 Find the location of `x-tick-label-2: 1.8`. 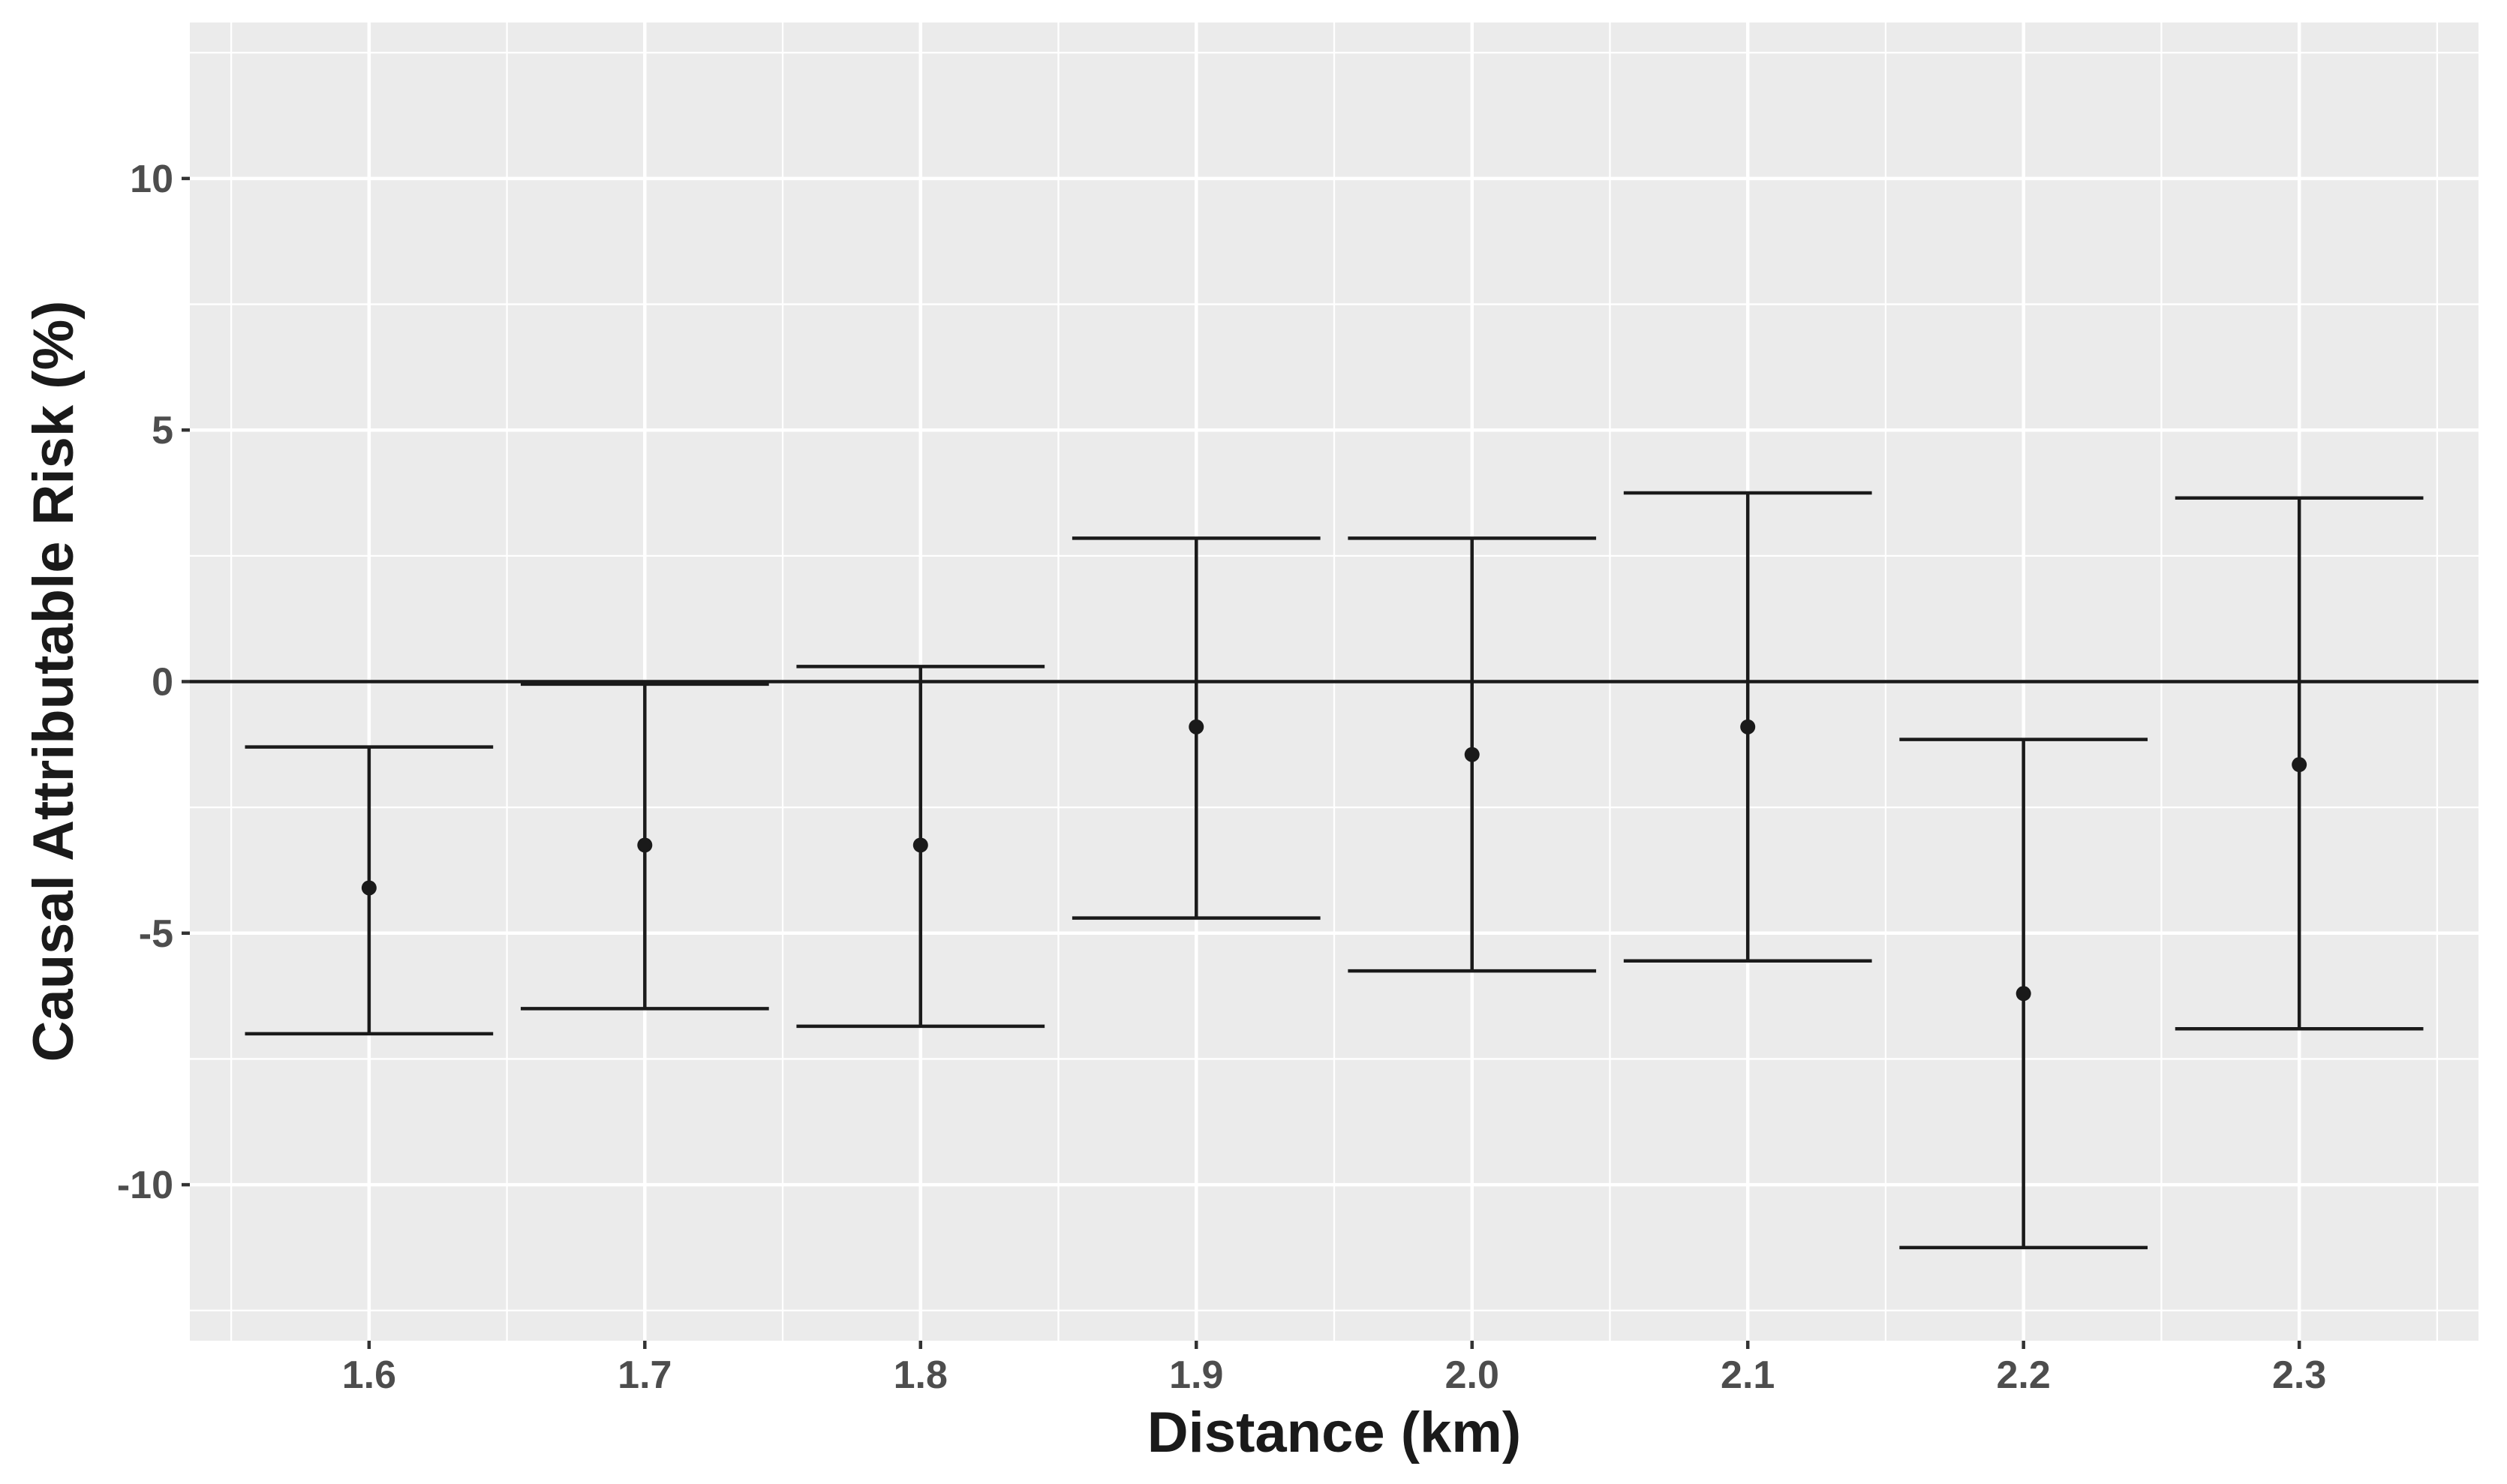

x-tick-label-2: 1.8 is located at coordinates (921, 1375).